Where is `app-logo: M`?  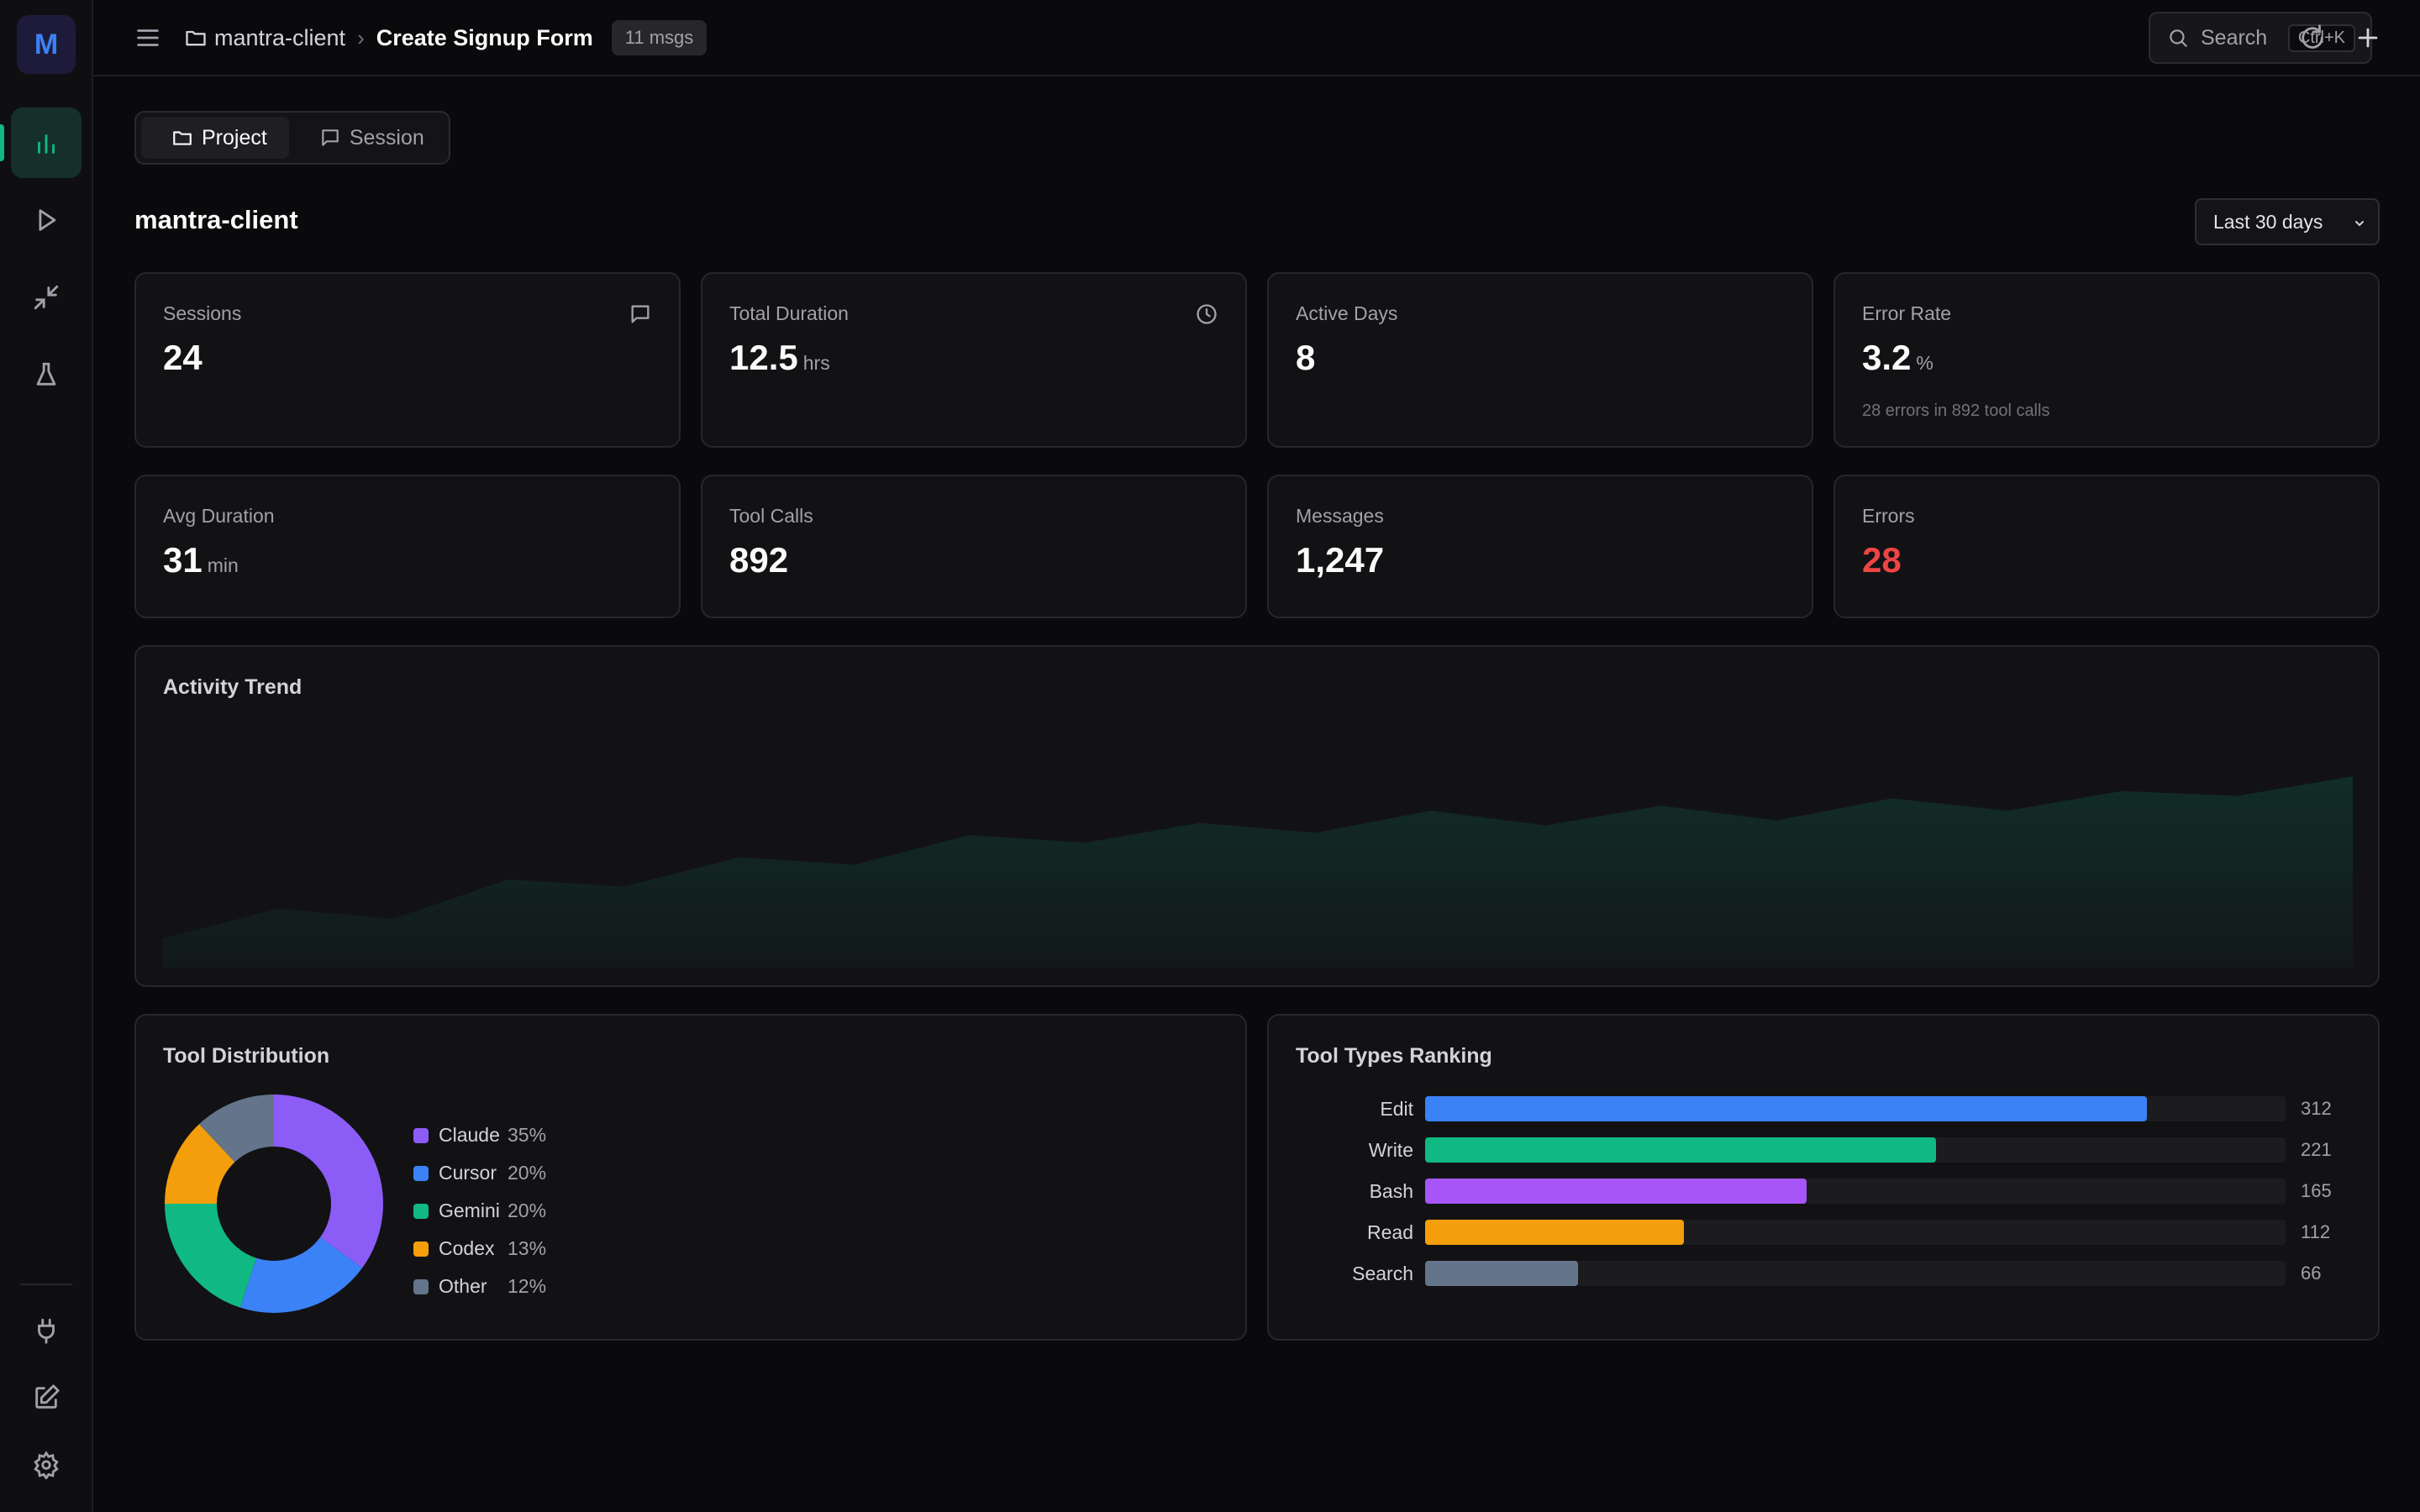
app-logo: M is located at coordinates (46, 44).